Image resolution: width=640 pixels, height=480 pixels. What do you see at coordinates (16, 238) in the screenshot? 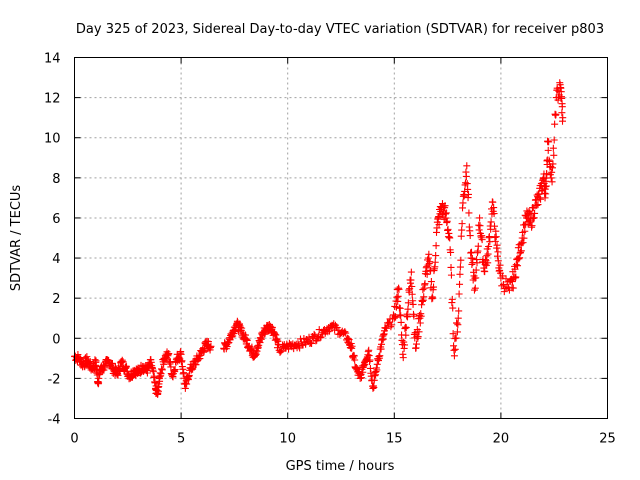
I see `y-axis-label: SDTVAR / TECUs` at bounding box center [16, 238].